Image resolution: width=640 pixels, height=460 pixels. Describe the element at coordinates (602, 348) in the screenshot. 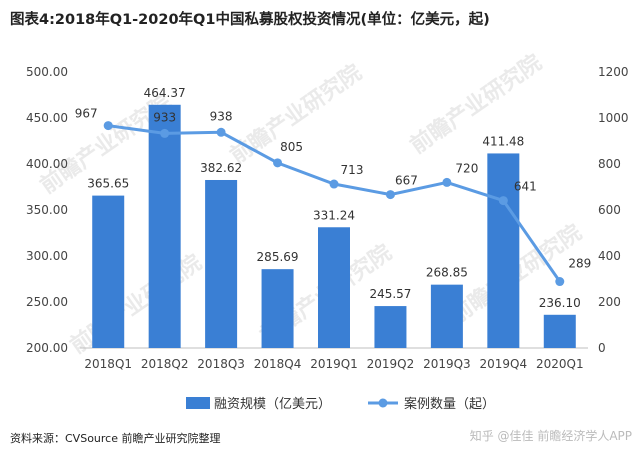

I see `right-tick-label: 0` at that location.